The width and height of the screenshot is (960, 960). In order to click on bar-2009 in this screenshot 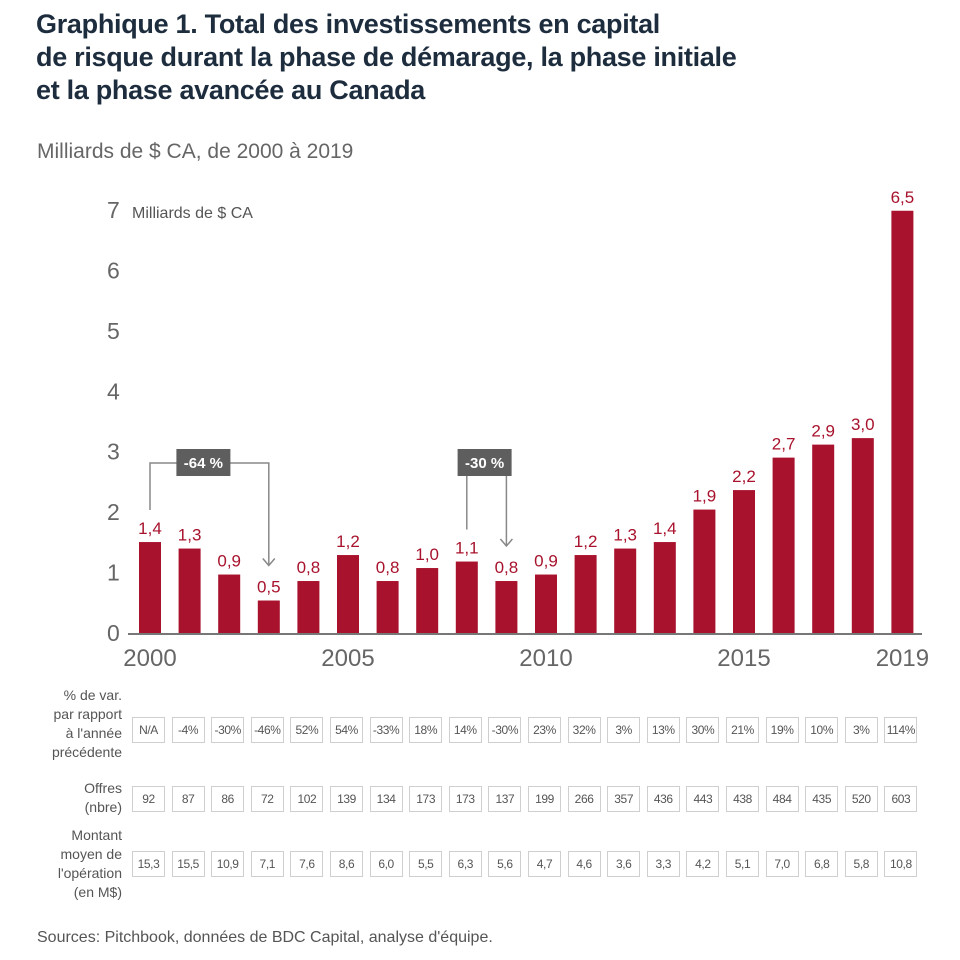, I will do `click(506, 607)`.